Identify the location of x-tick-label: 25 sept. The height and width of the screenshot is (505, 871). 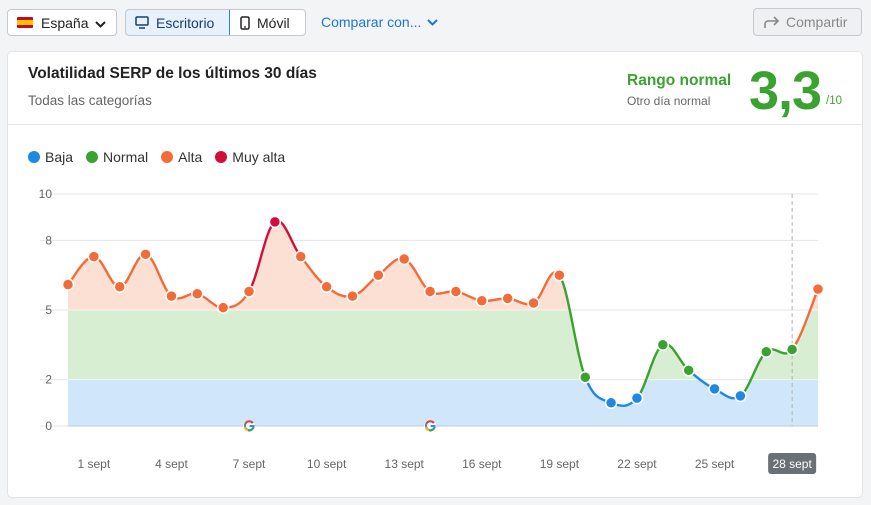
(715, 464).